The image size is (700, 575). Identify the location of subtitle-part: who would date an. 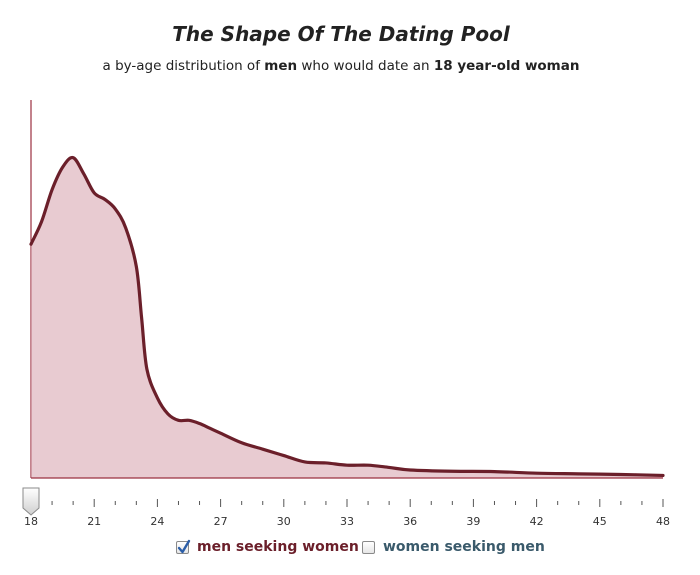
(365, 66).